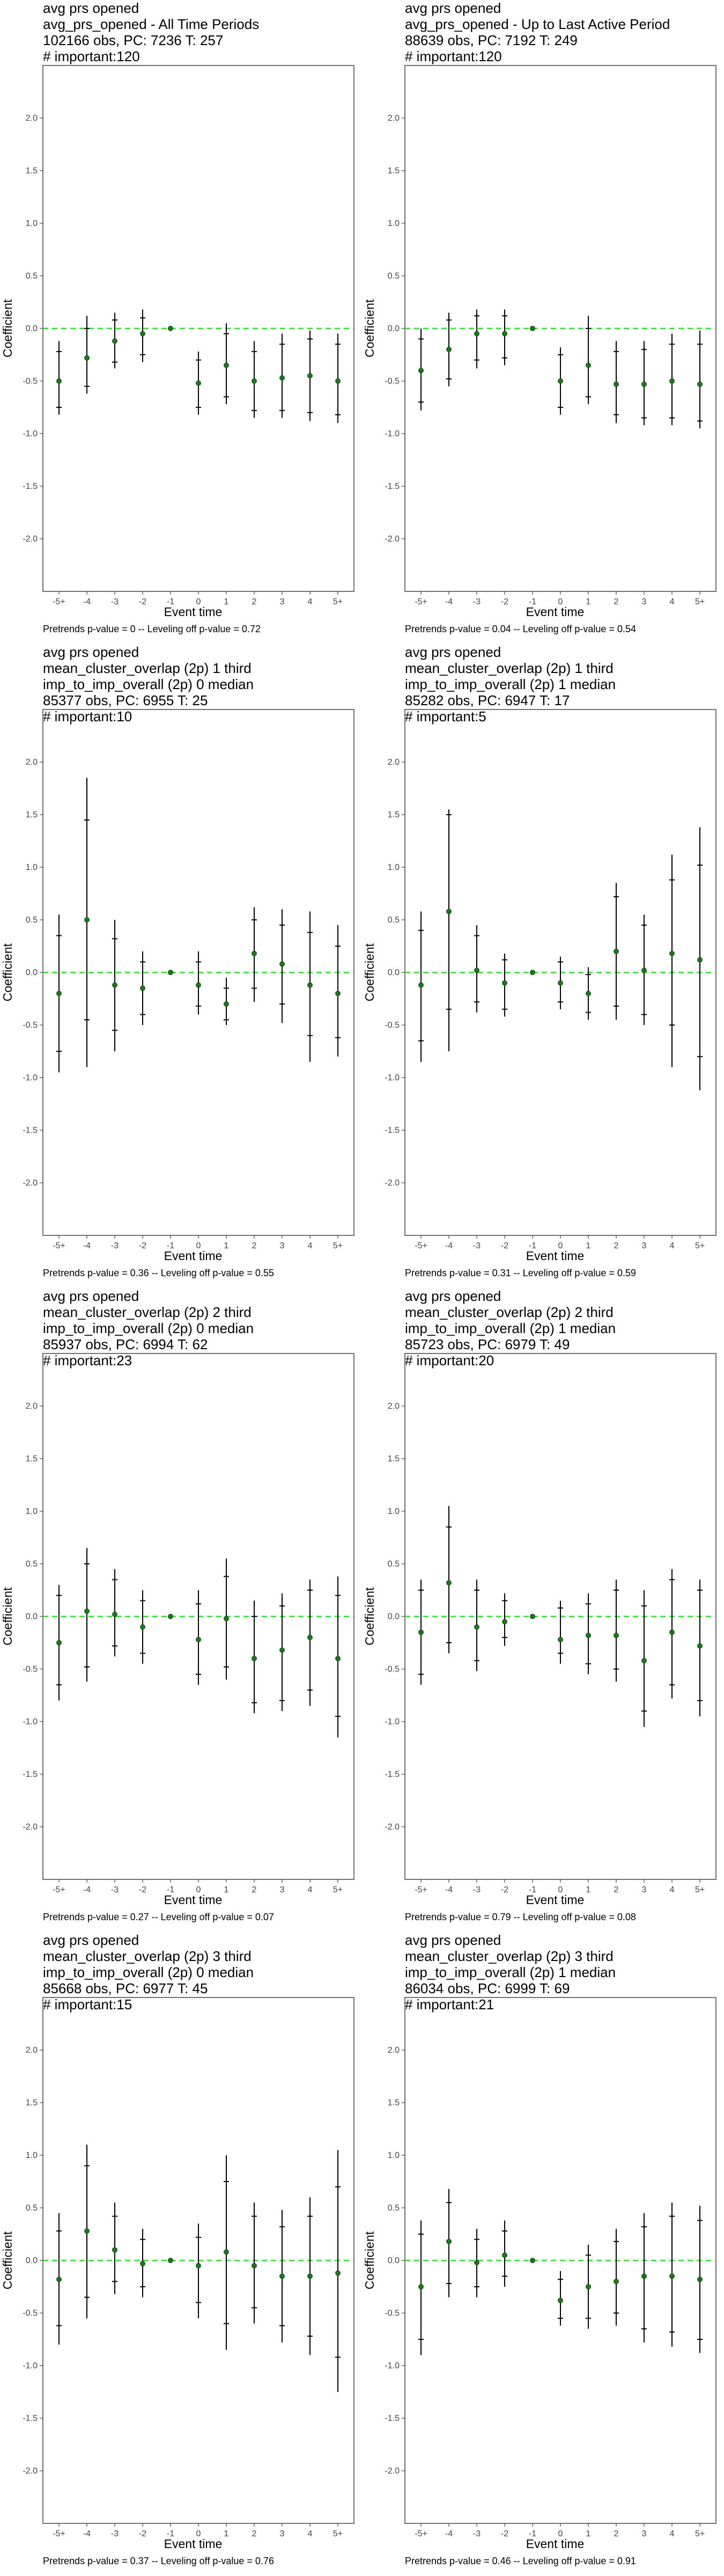 The image size is (724, 2576). Describe the element at coordinates (91, 1296) in the screenshot. I see `chart-title-line: avg prs opened` at that location.